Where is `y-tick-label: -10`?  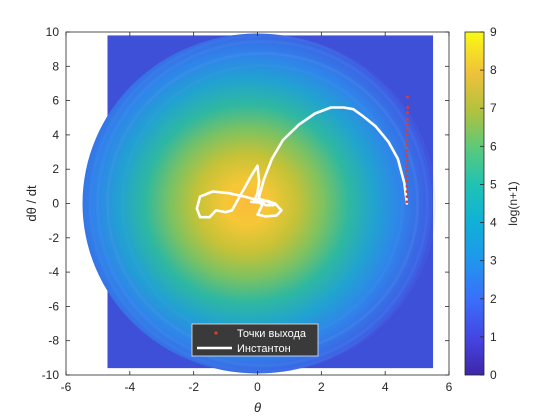 y-tick-label: -10 is located at coordinates (51, 375).